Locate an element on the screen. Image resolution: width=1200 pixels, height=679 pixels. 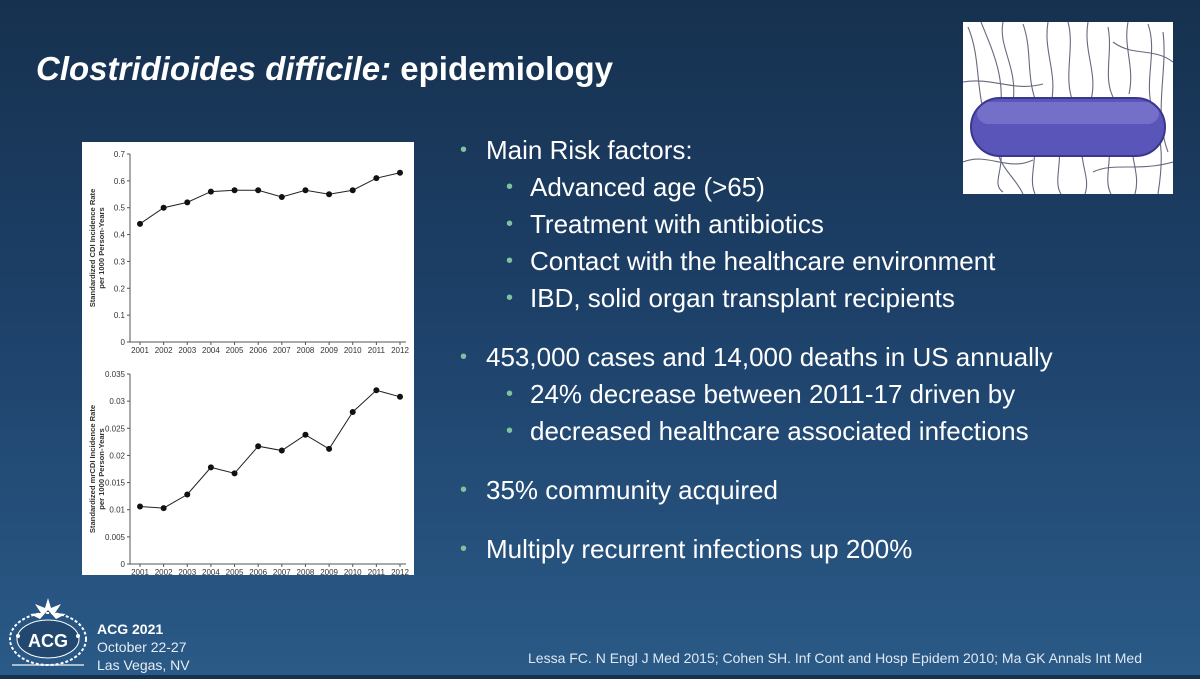
x-tick-label: 2008 is located at coordinates (306, 571).